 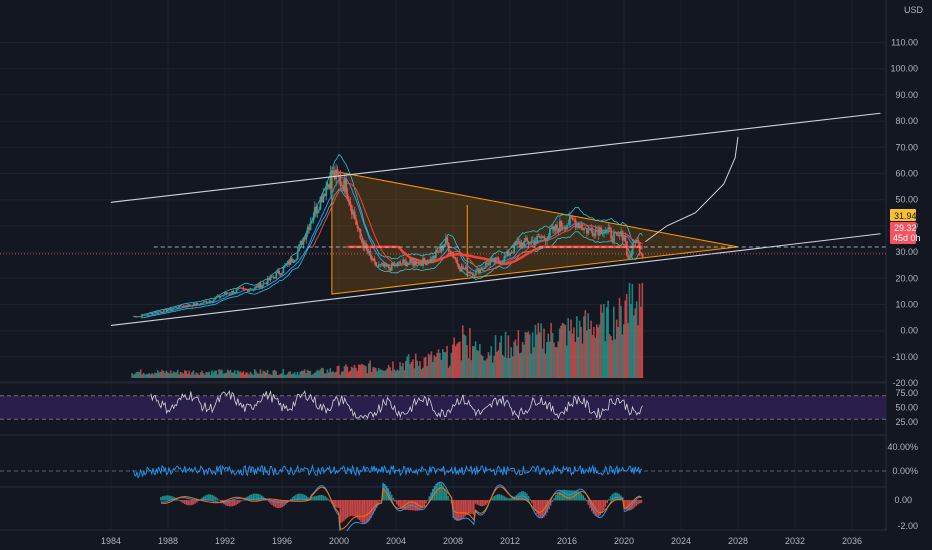 I want to click on price-tick-label: 110.00, so click(x=904, y=43).